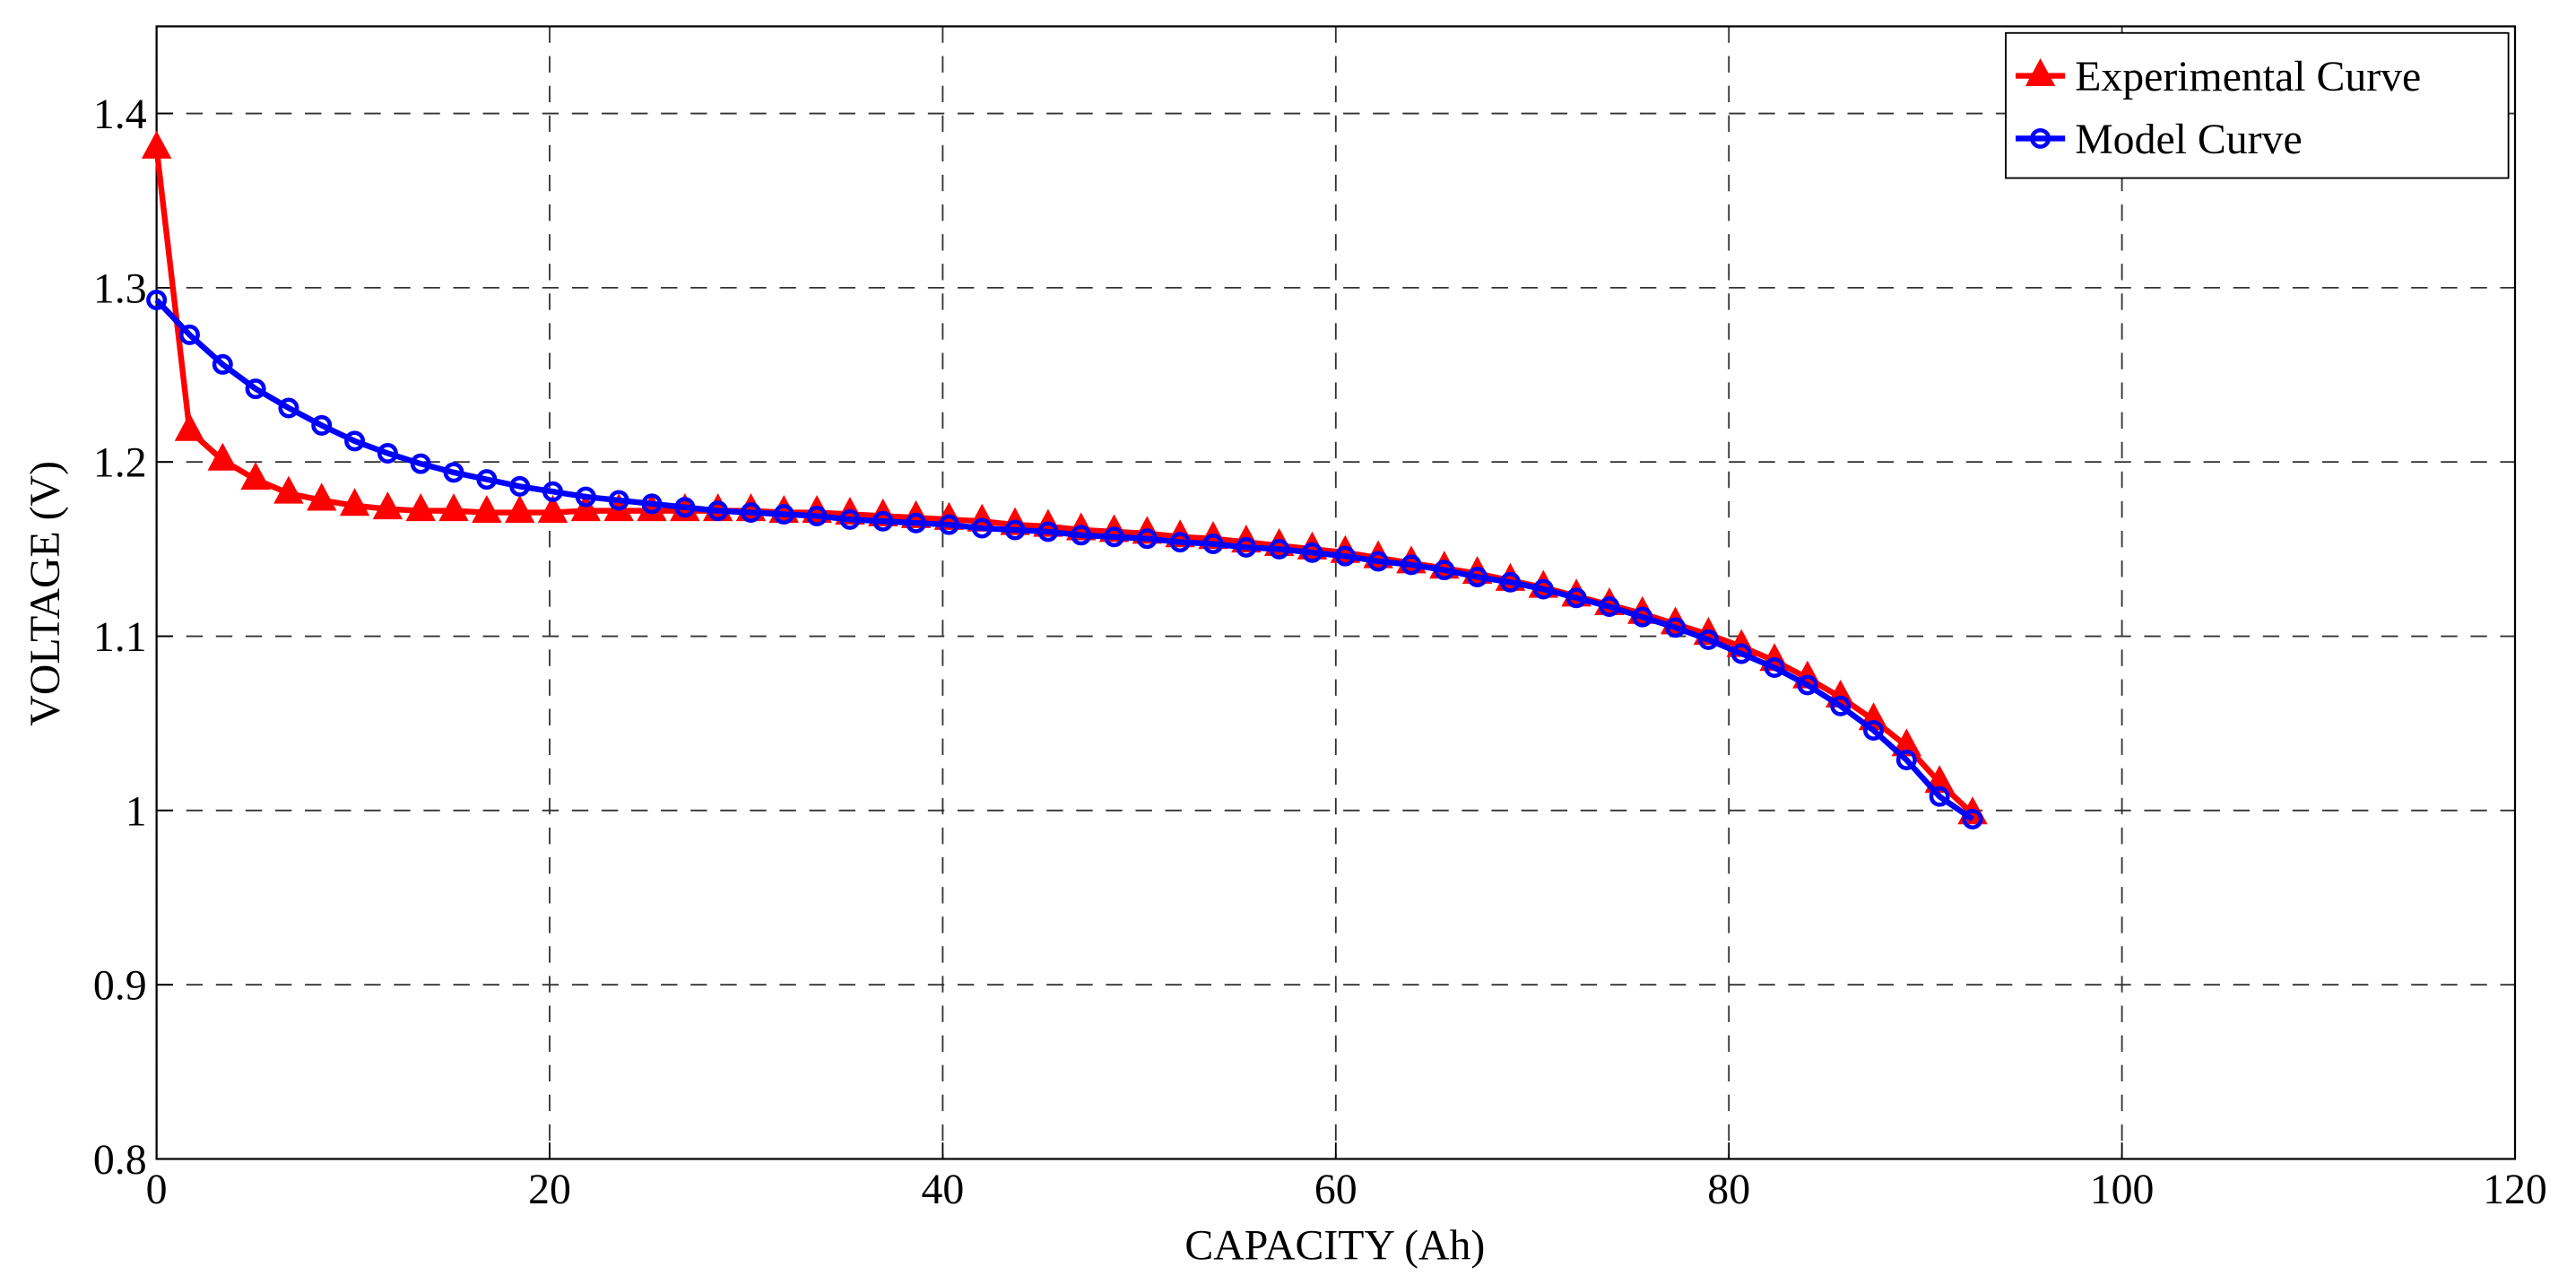  What do you see at coordinates (549, 1190) in the screenshot?
I see `x-tick-label: 20` at bounding box center [549, 1190].